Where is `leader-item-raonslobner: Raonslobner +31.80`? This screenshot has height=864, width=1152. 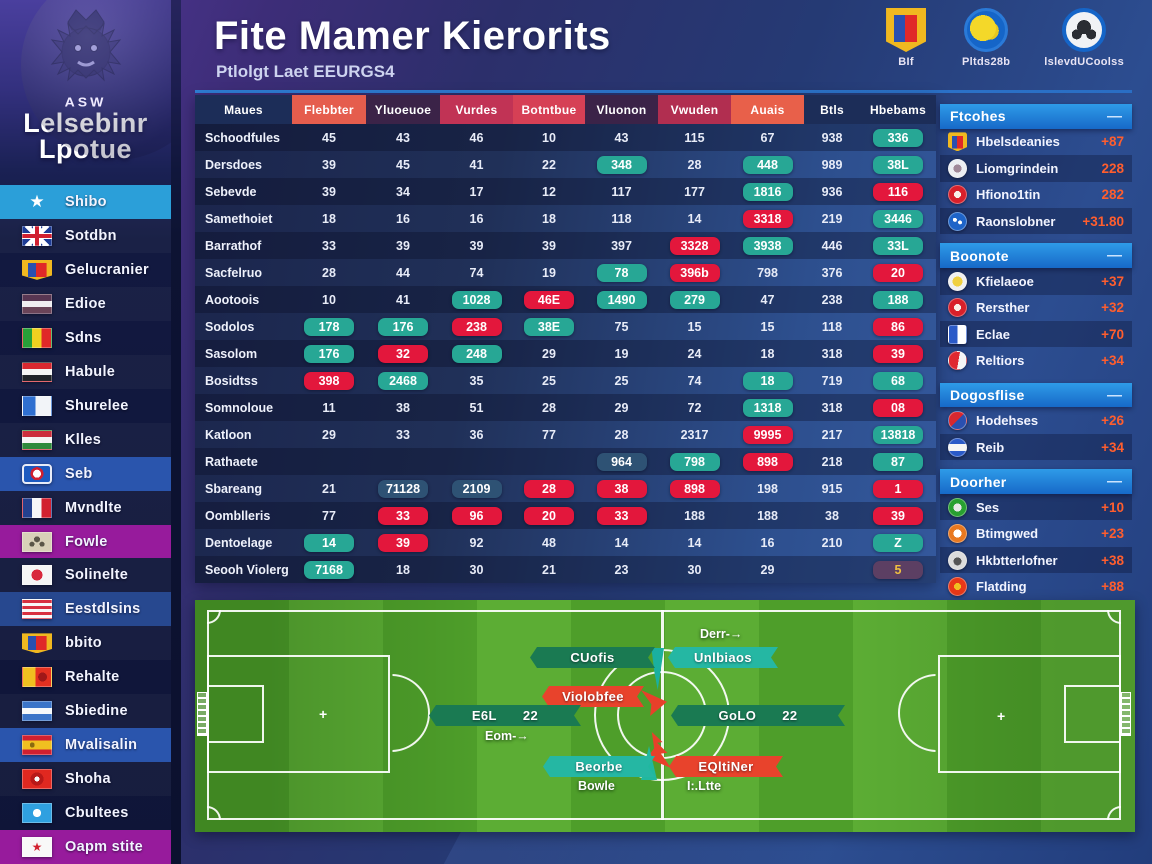
leader-item-raonslobner: Raonslobner +31.80 is located at coordinates (1036, 221).